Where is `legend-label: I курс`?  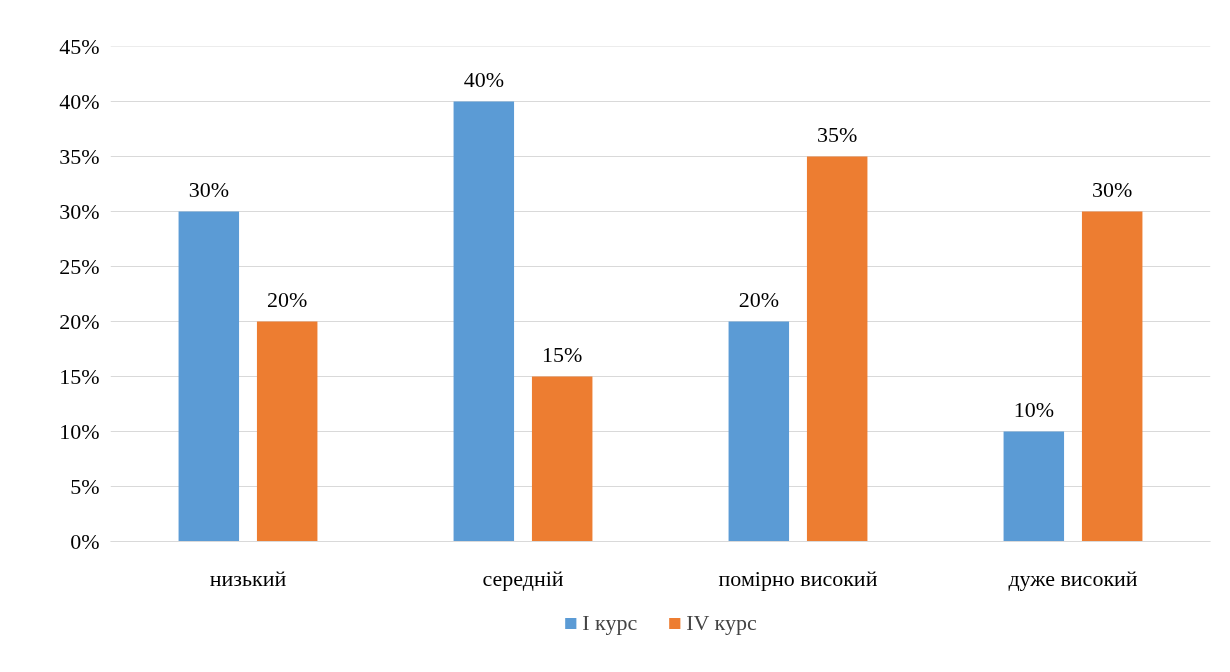
legend-label: I курс is located at coordinates (610, 623).